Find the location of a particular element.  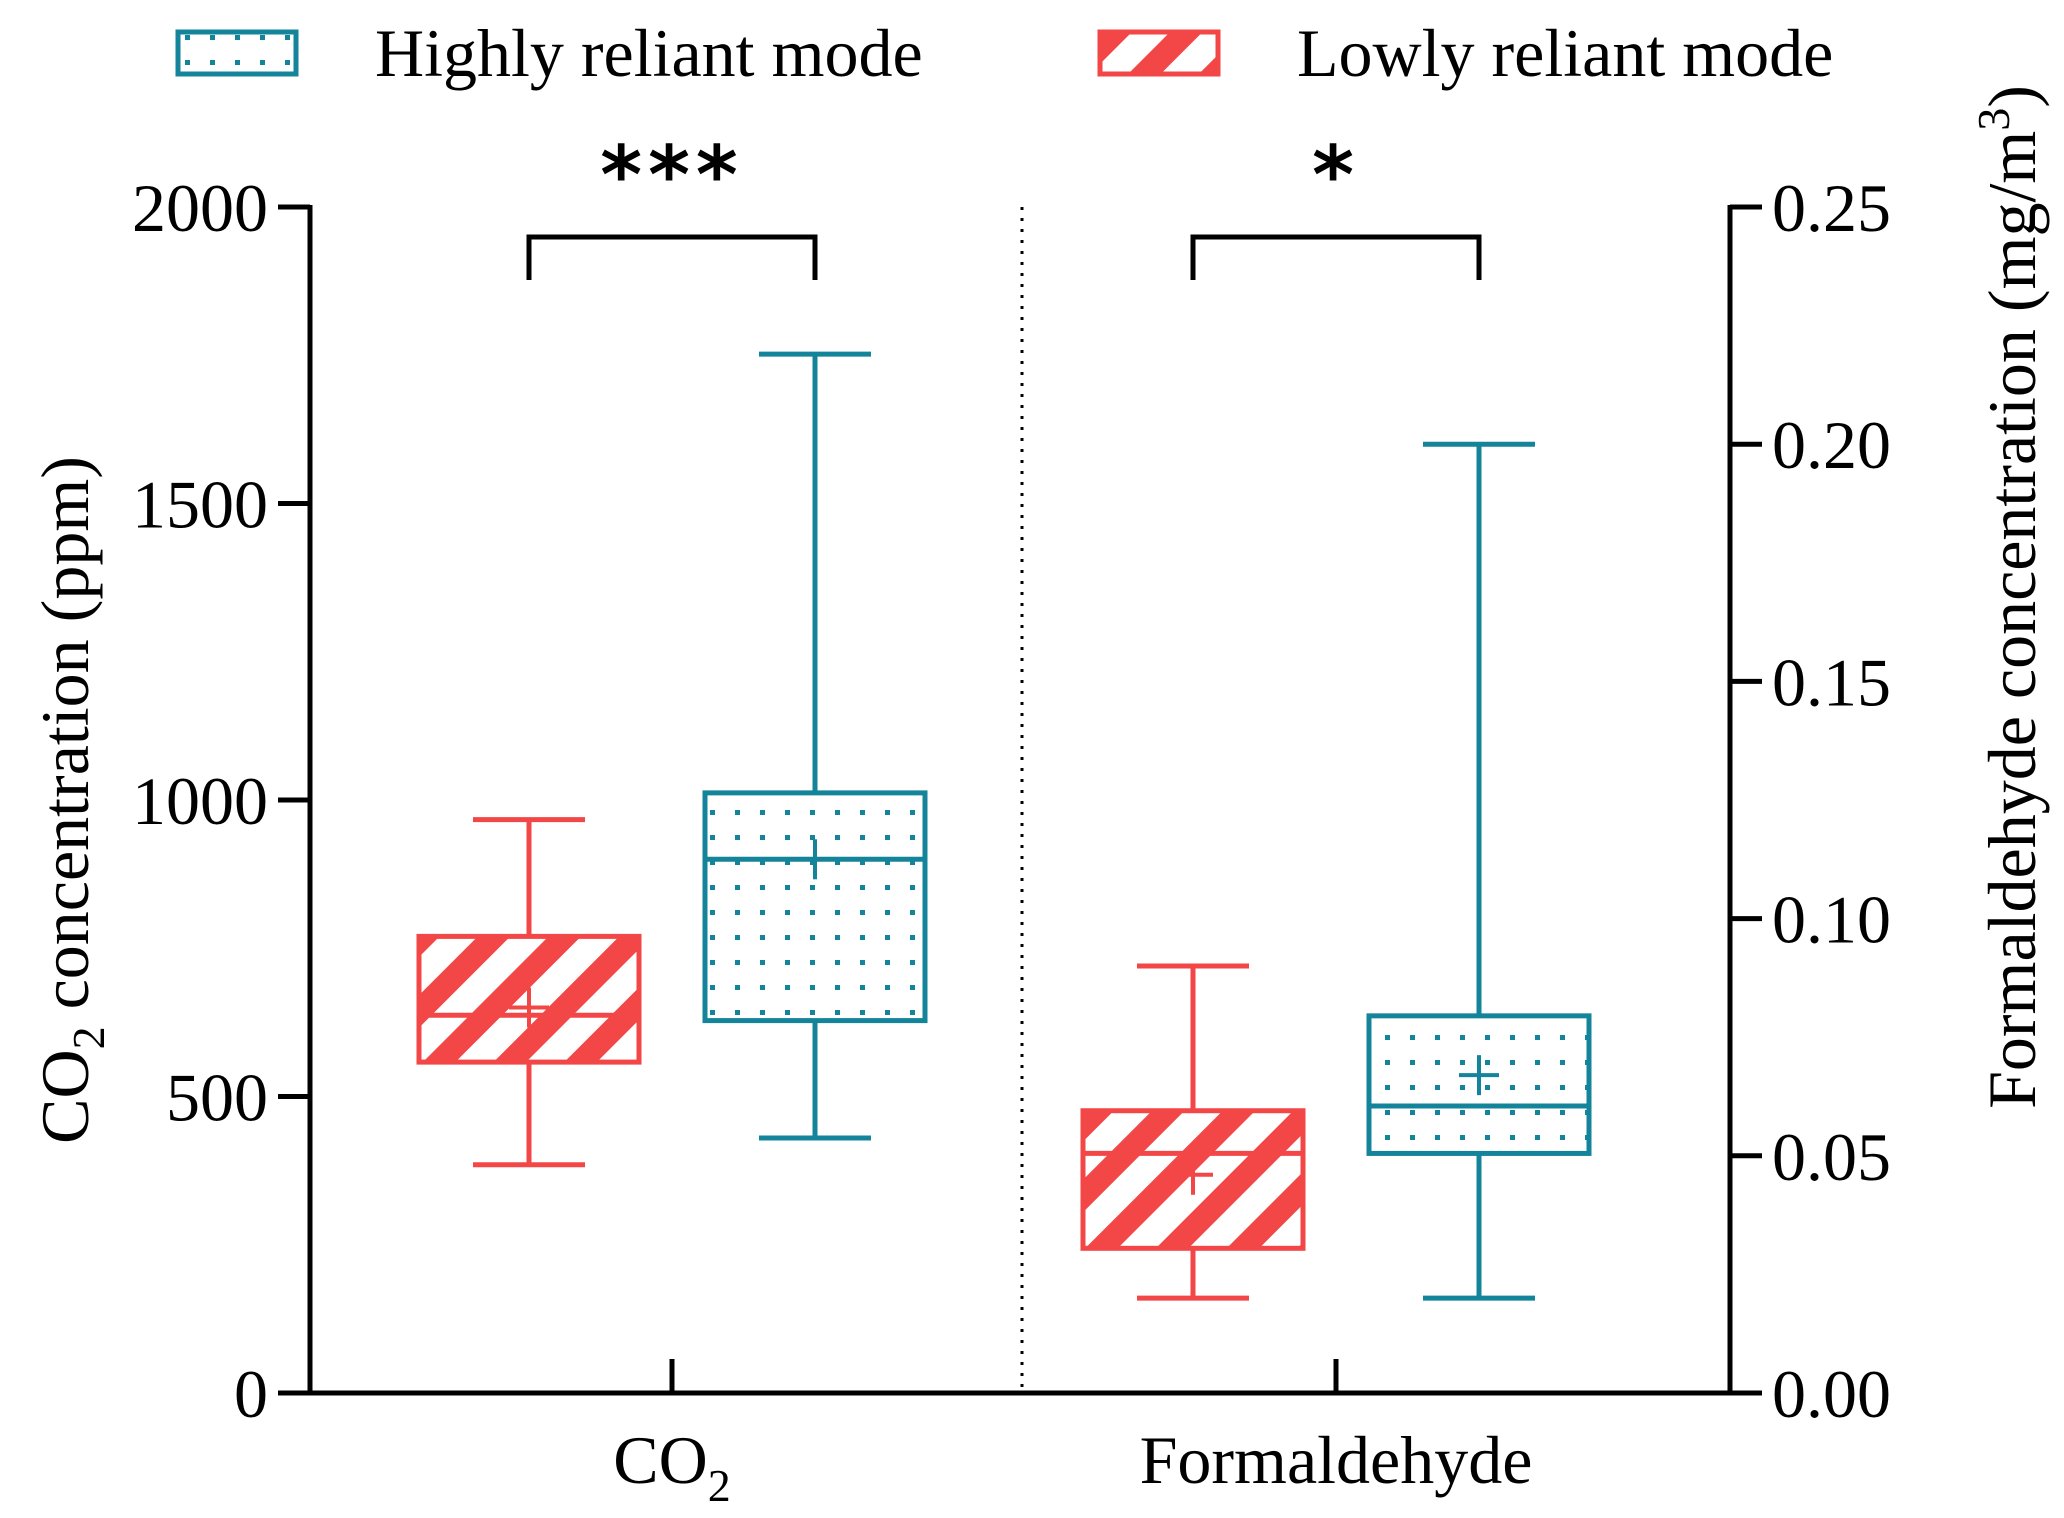

box-low-co2 is located at coordinates (529, 992).